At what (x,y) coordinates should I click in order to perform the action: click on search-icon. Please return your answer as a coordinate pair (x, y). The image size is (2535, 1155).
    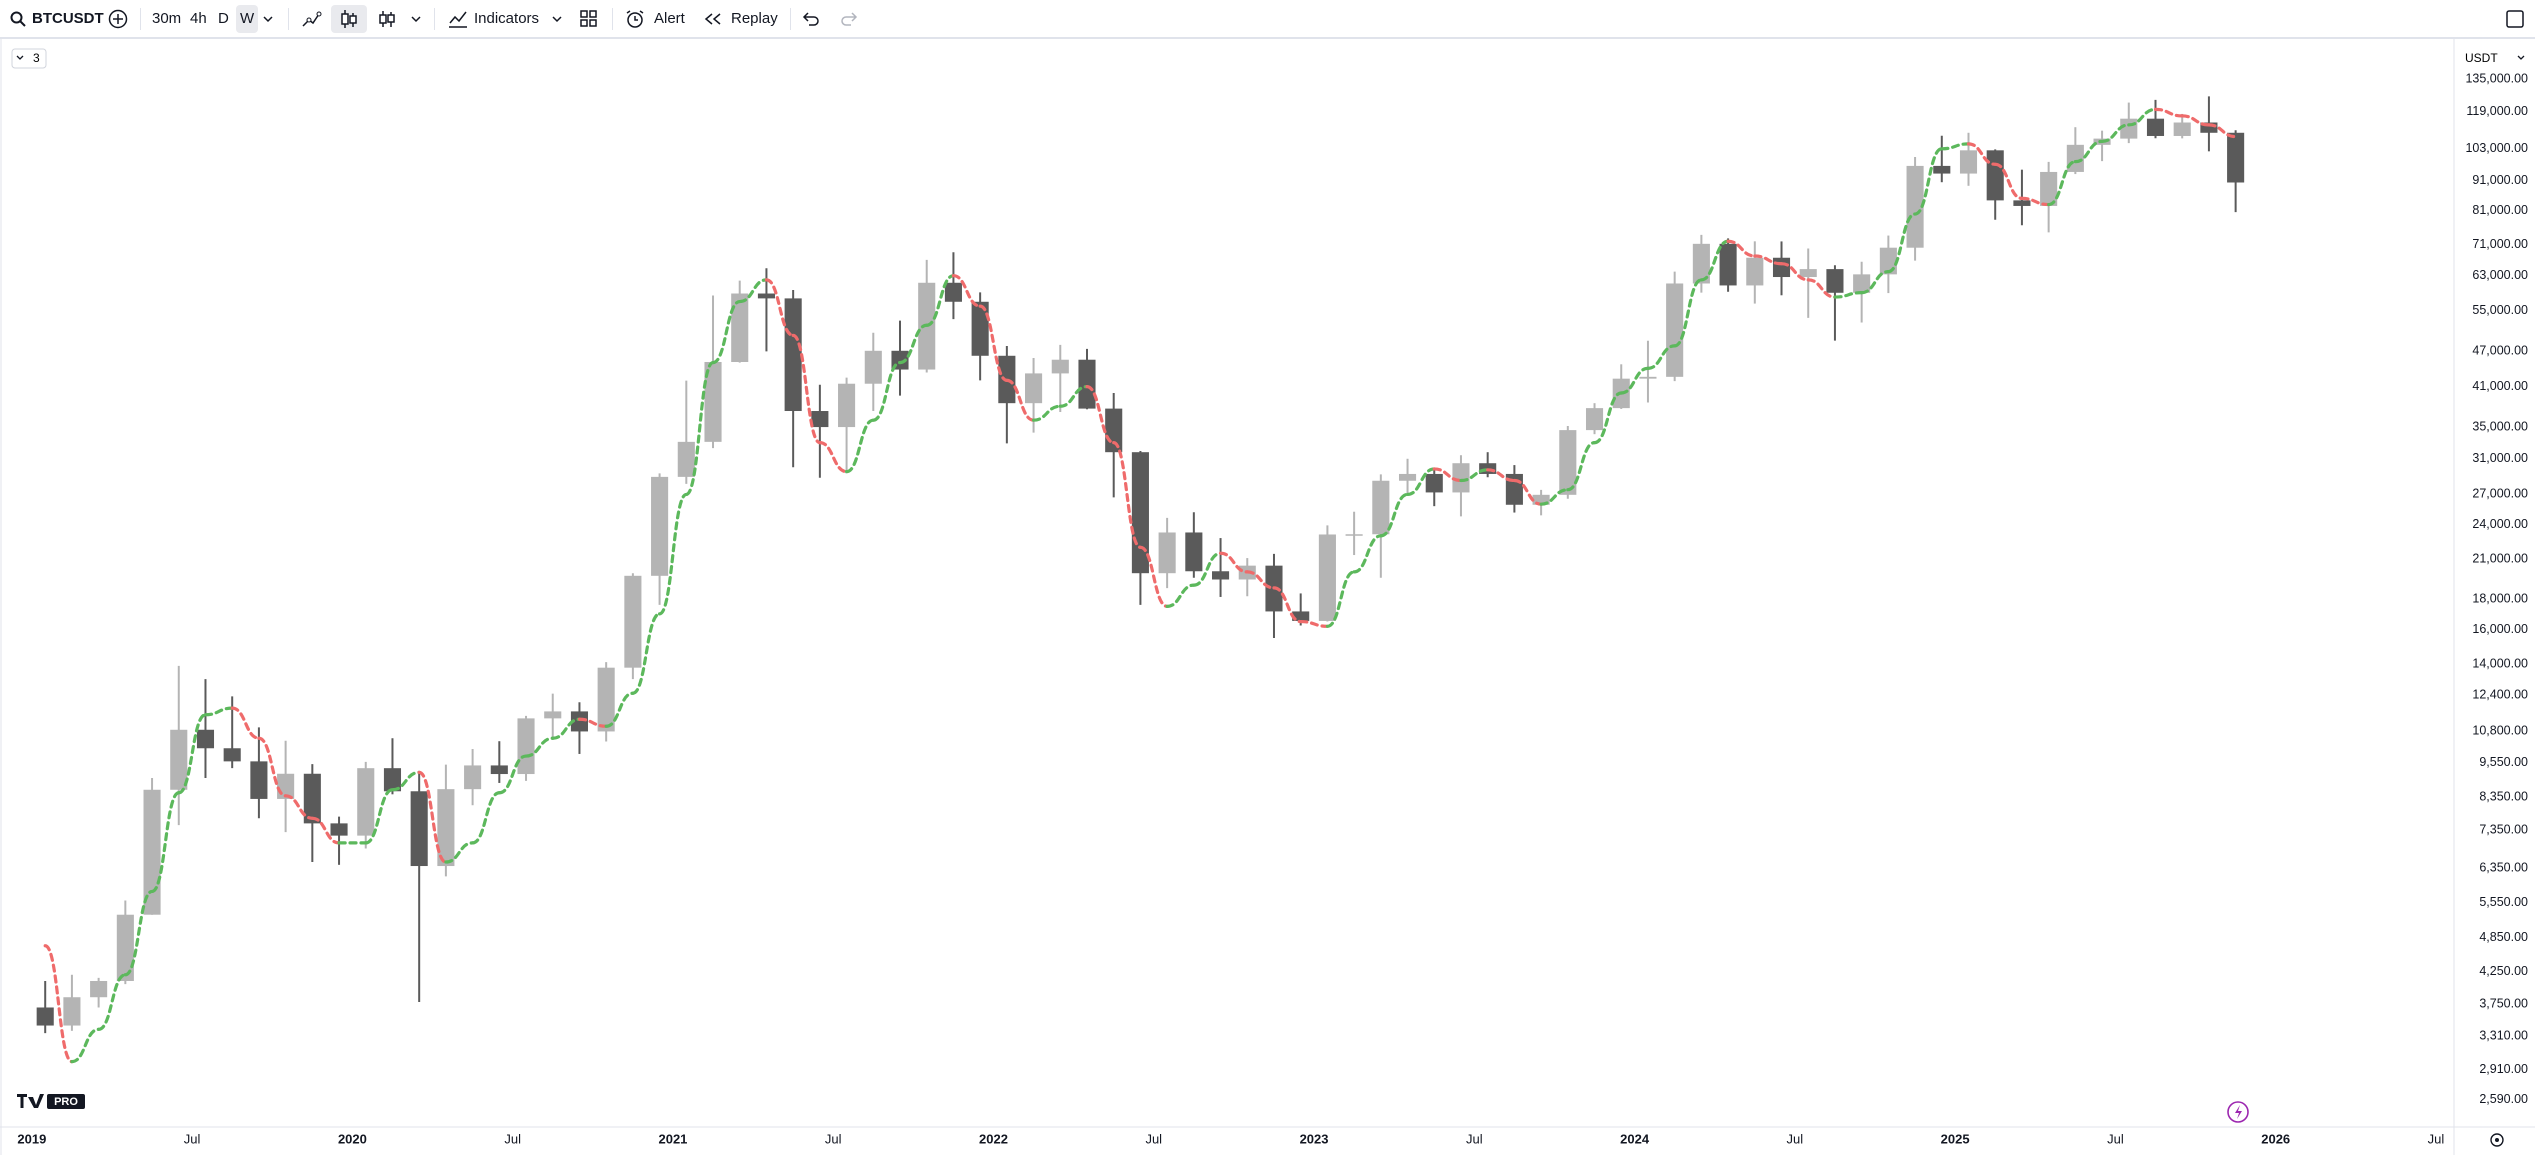
    Looking at the image, I should click on (18, 19).